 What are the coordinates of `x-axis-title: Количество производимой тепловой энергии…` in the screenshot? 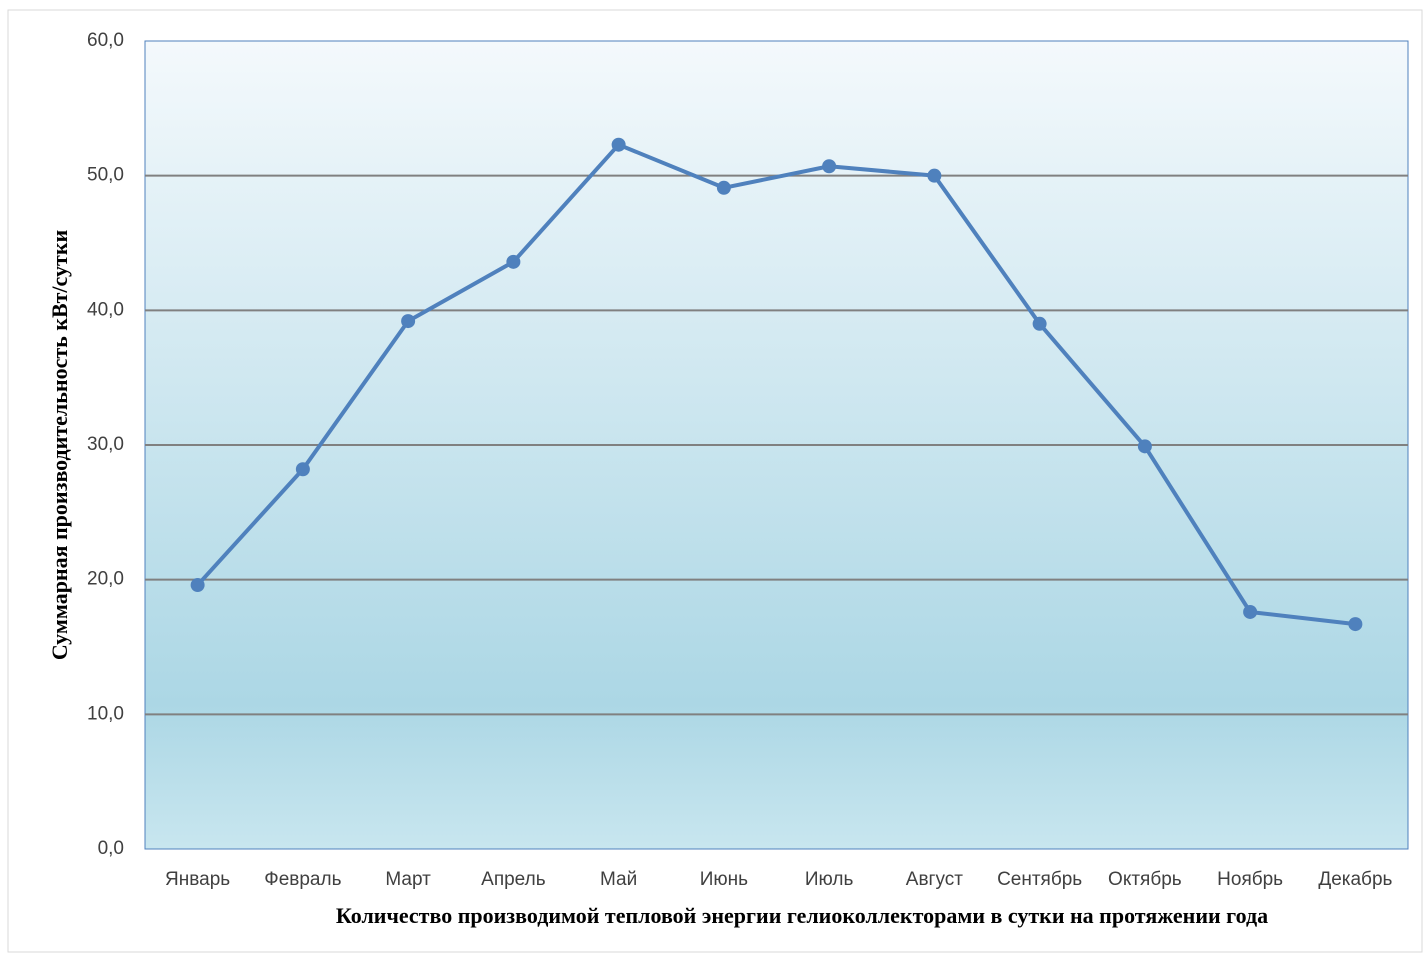 It's located at (802, 915).